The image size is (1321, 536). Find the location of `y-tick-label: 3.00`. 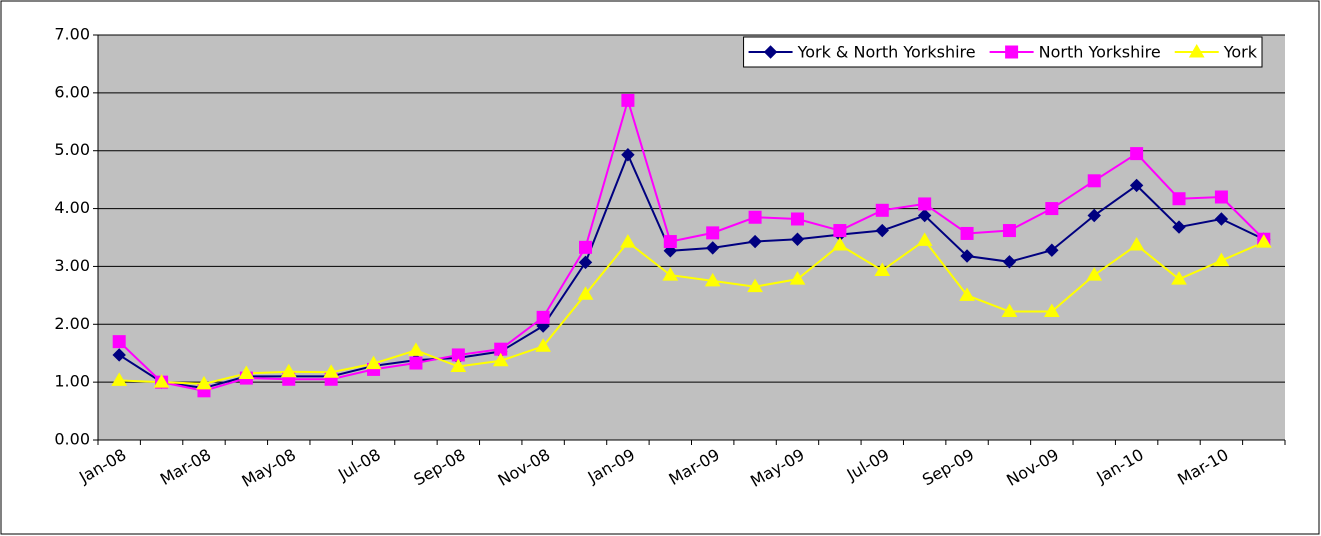

y-tick-label: 3.00 is located at coordinates (72, 265).